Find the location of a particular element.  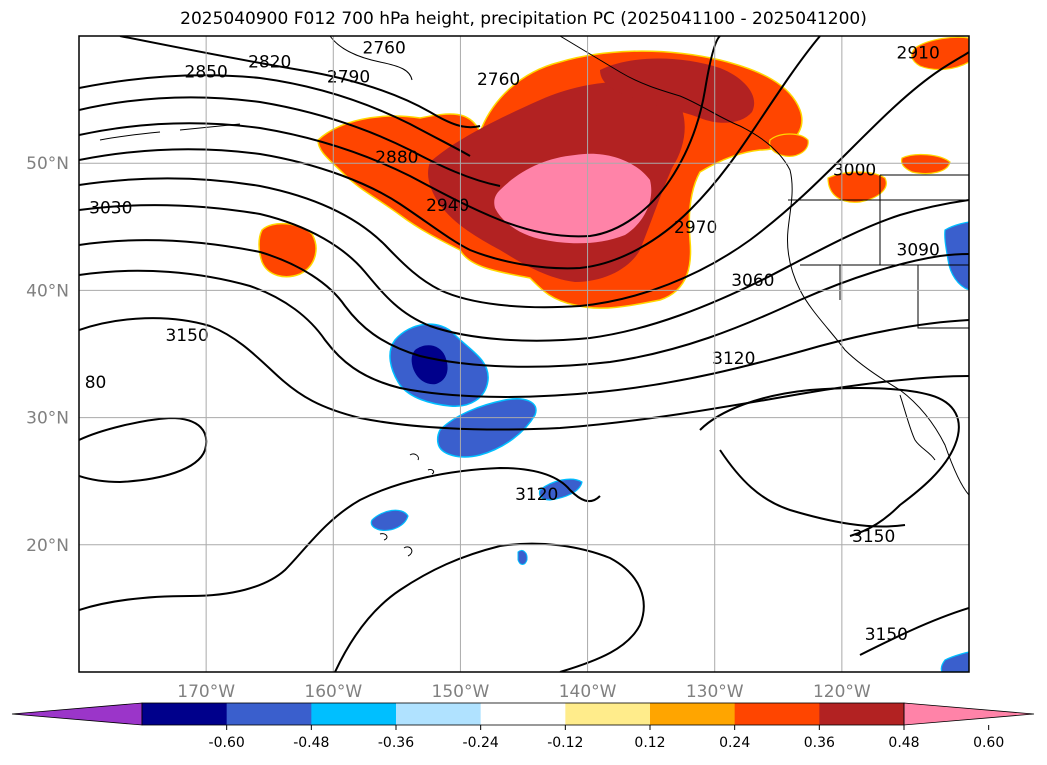

contour-label: 2970 is located at coordinates (695, 228).